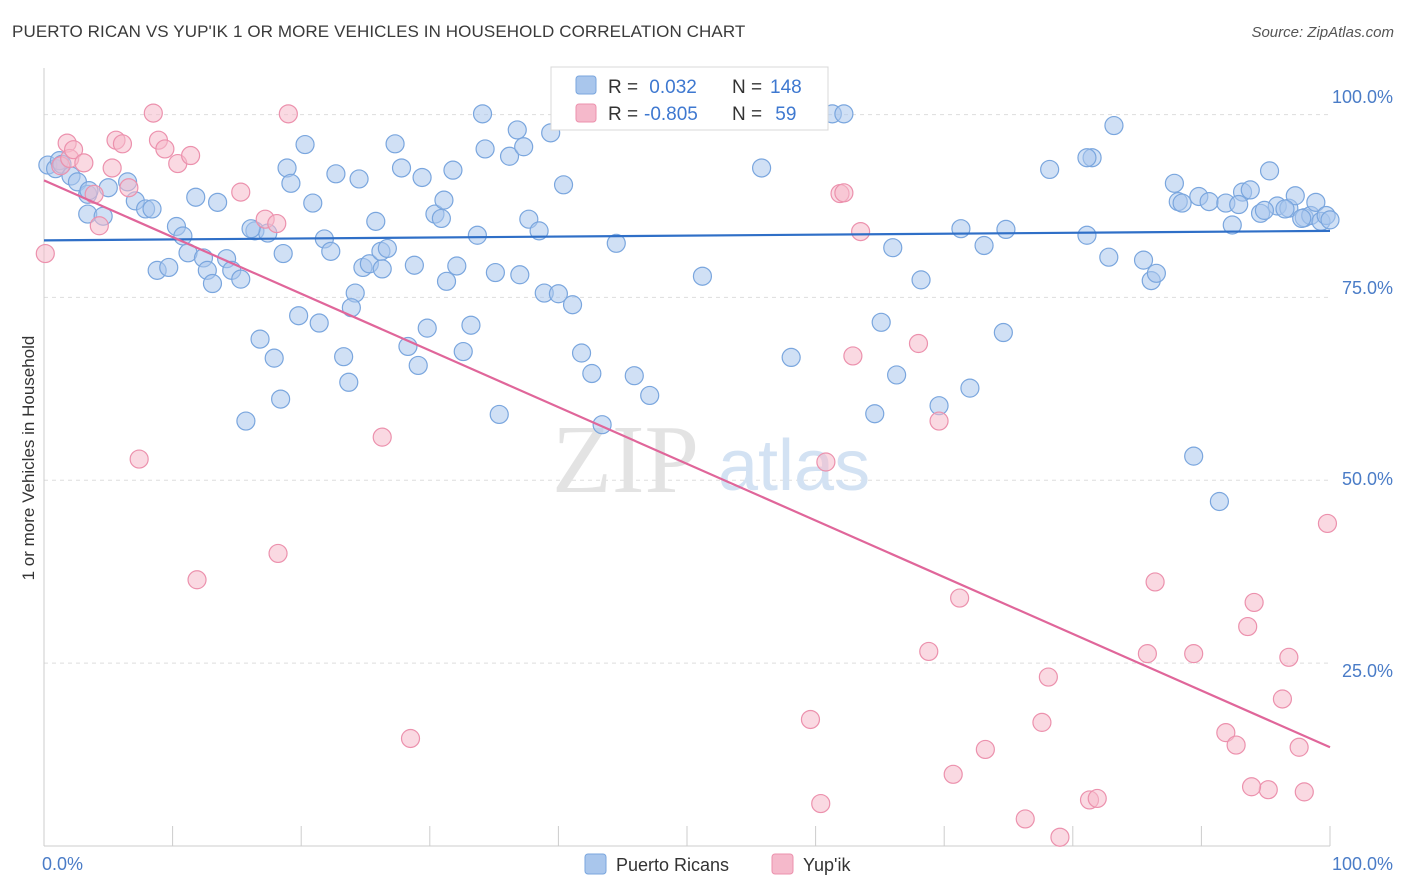 The width and height of the screenshot is (1406, 892). Describe the element at coordinates (747, 87) in the screenshot. I see `legend-n-label-1: N =` at that location.